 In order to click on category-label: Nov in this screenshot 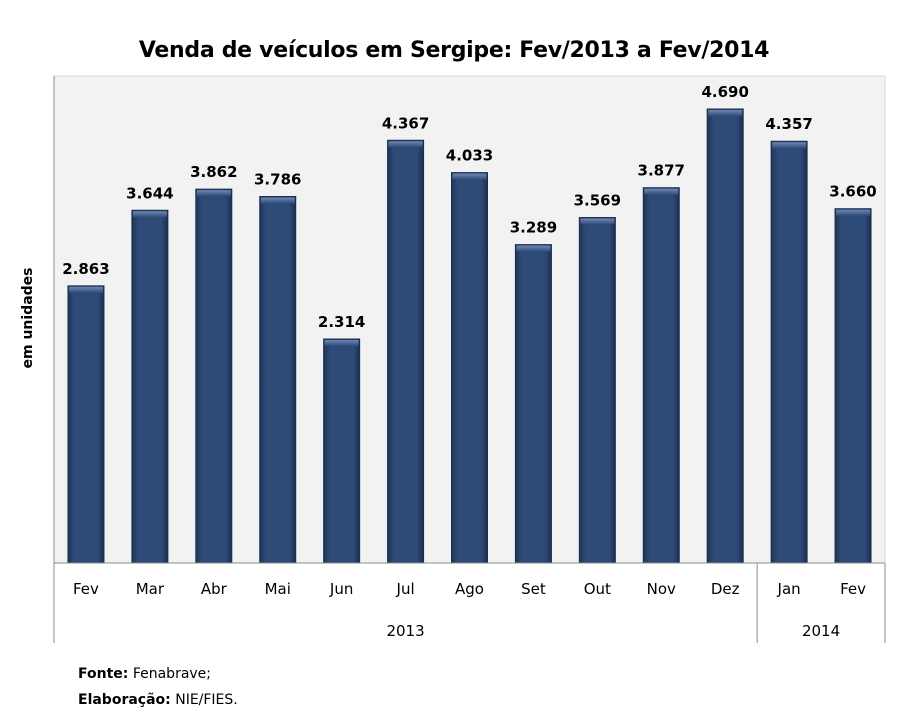, I will do `click(661, 589)`.